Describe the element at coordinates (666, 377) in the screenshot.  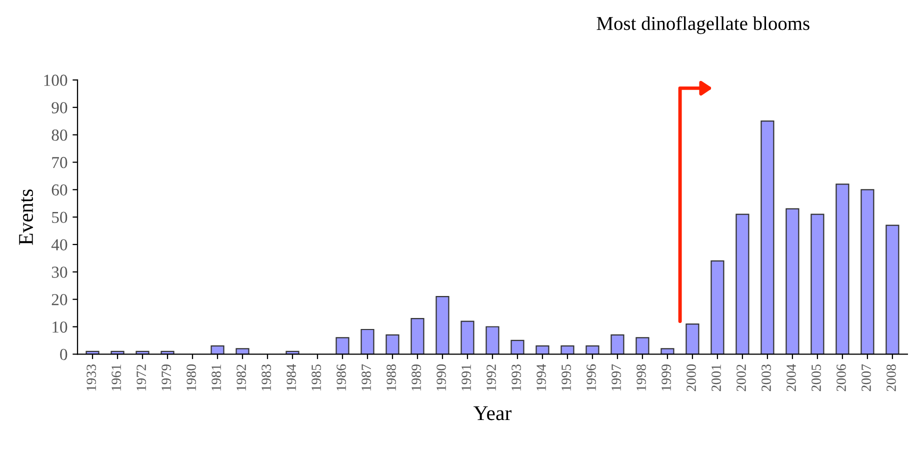
I see `x-tick-label: 1999` at that location.